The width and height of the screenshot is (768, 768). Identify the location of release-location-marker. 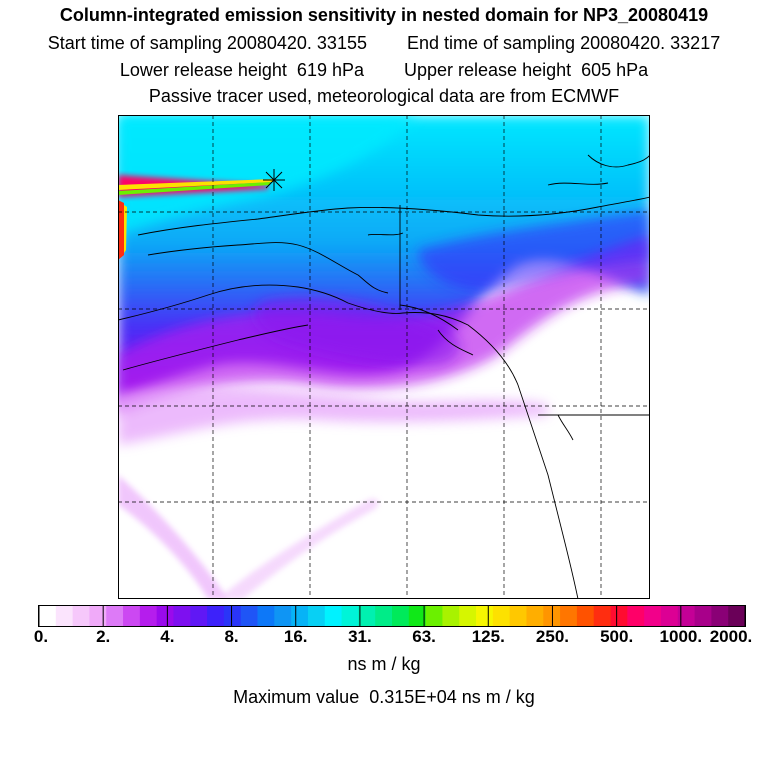
(274, 180).